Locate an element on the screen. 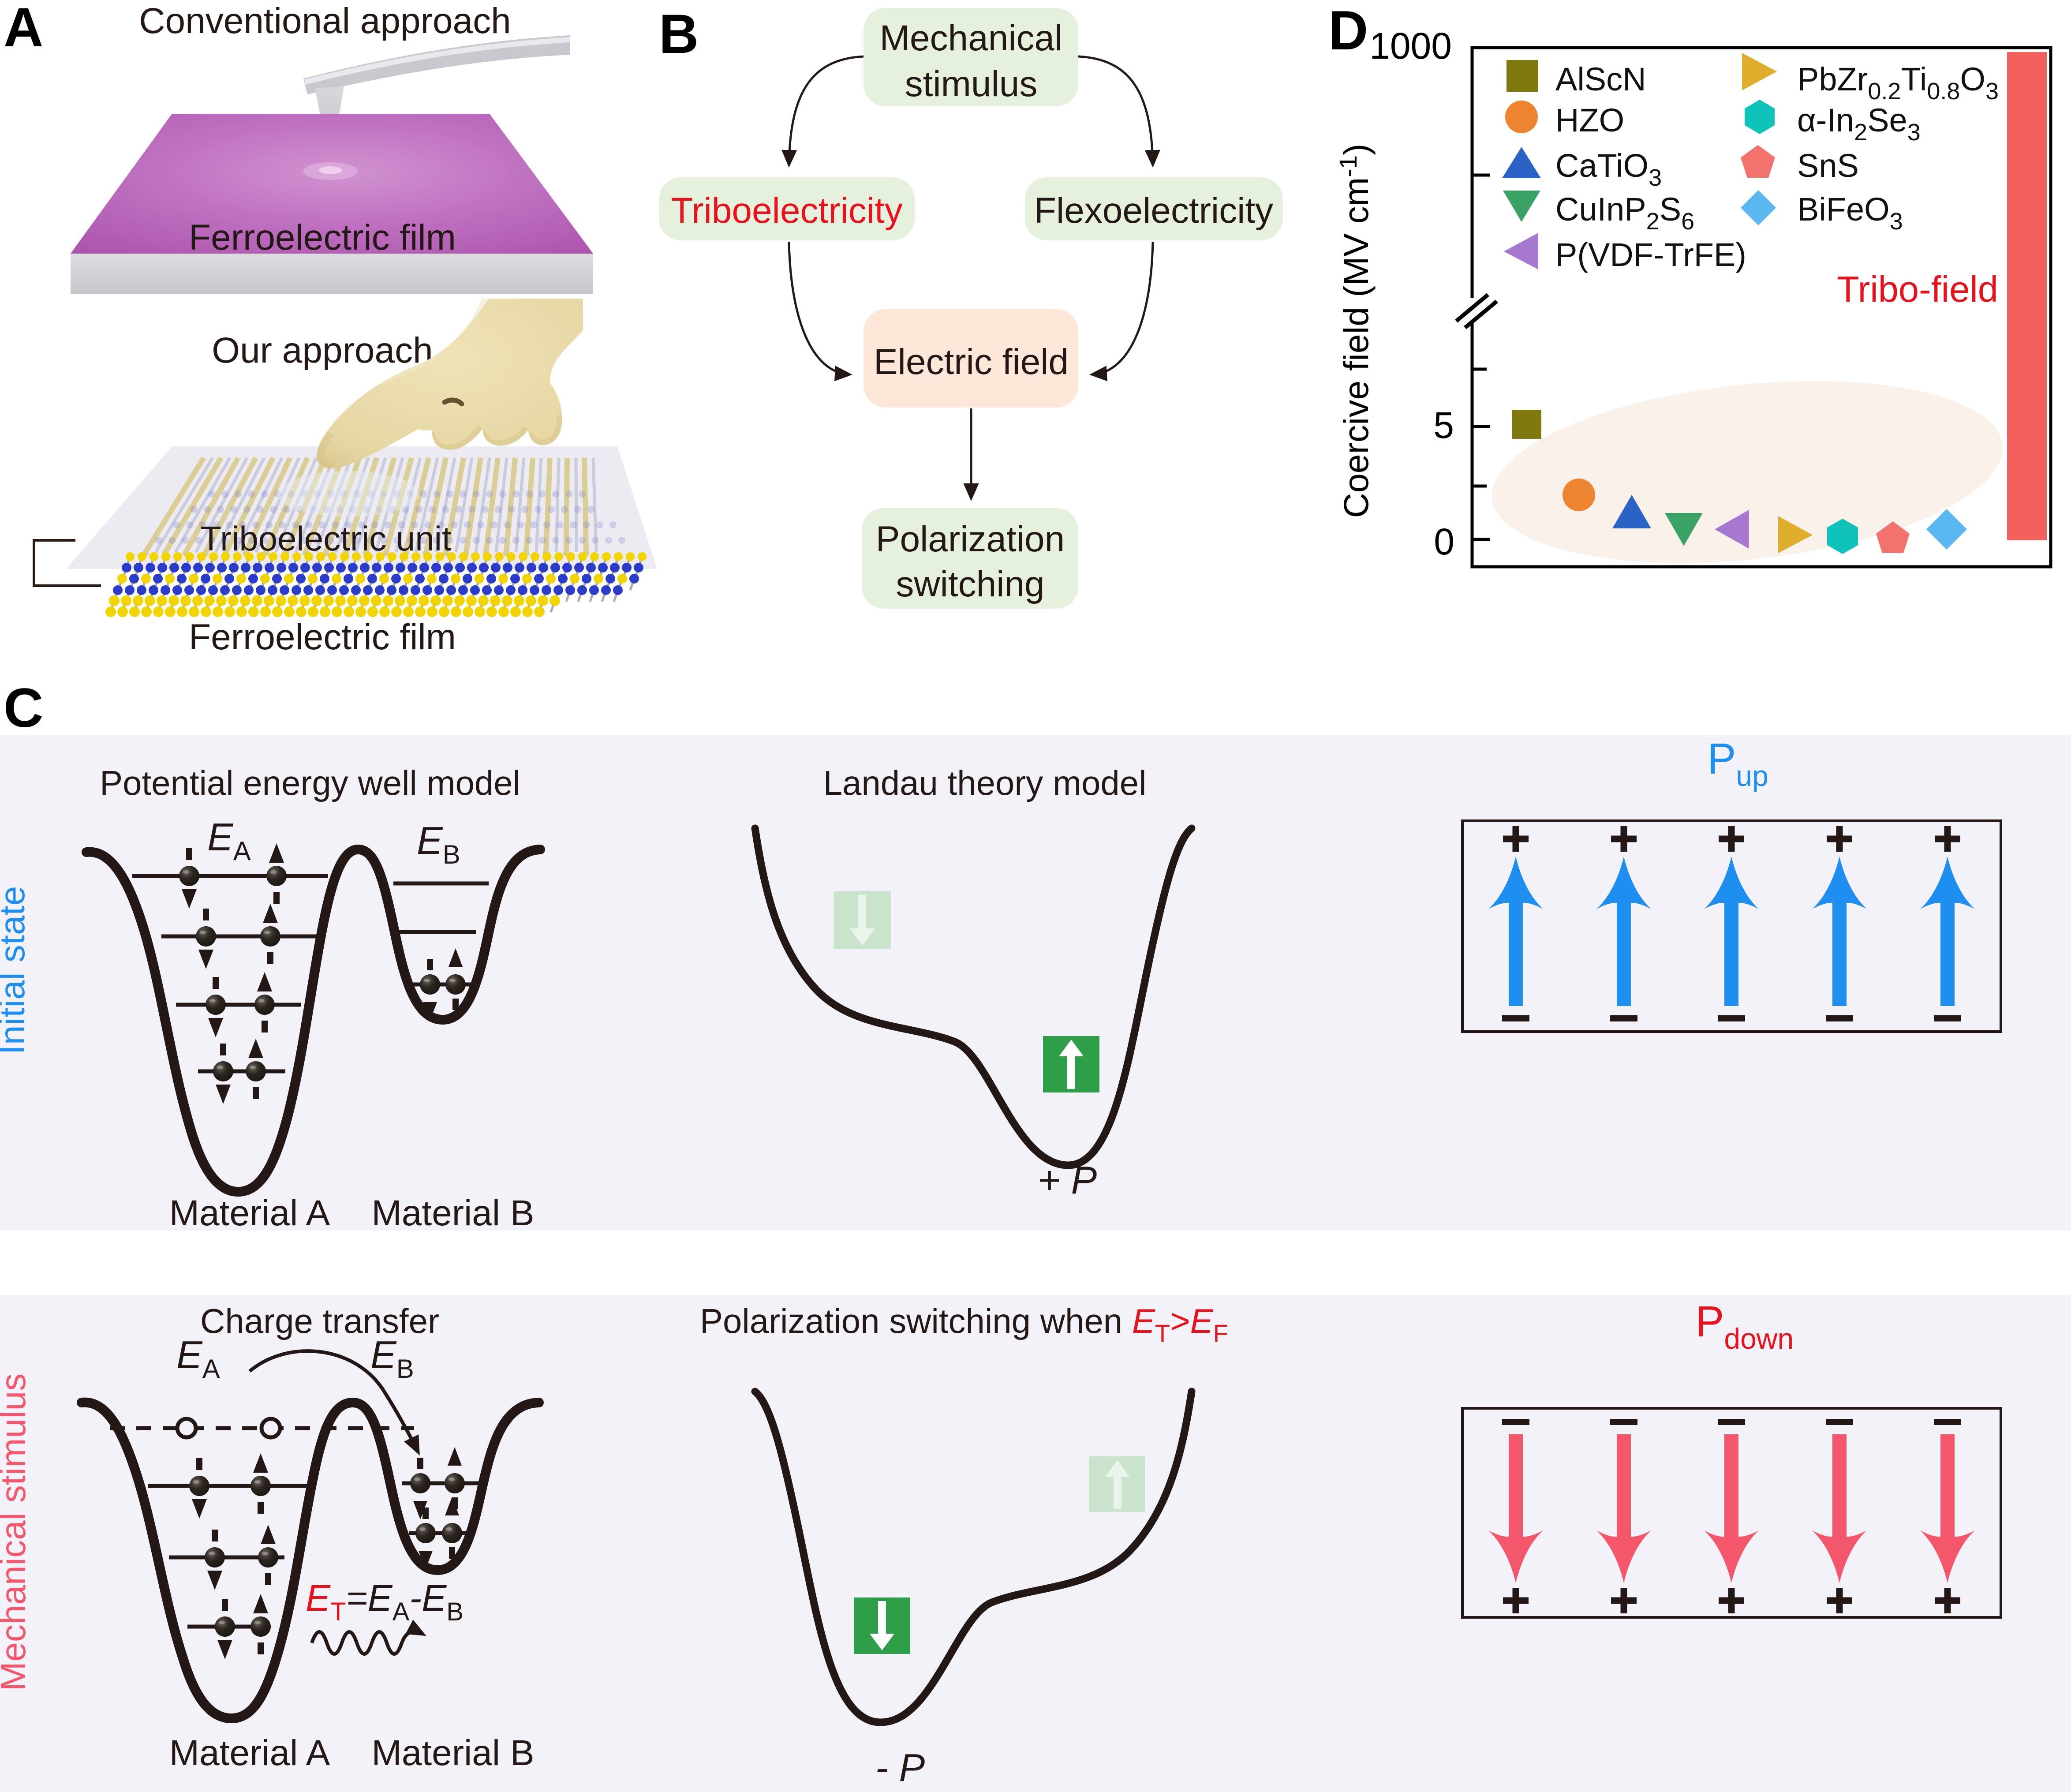 This screenshot has height=1792, width=2071. svg-text: Landau theory model is located at coordinates (985, 782).